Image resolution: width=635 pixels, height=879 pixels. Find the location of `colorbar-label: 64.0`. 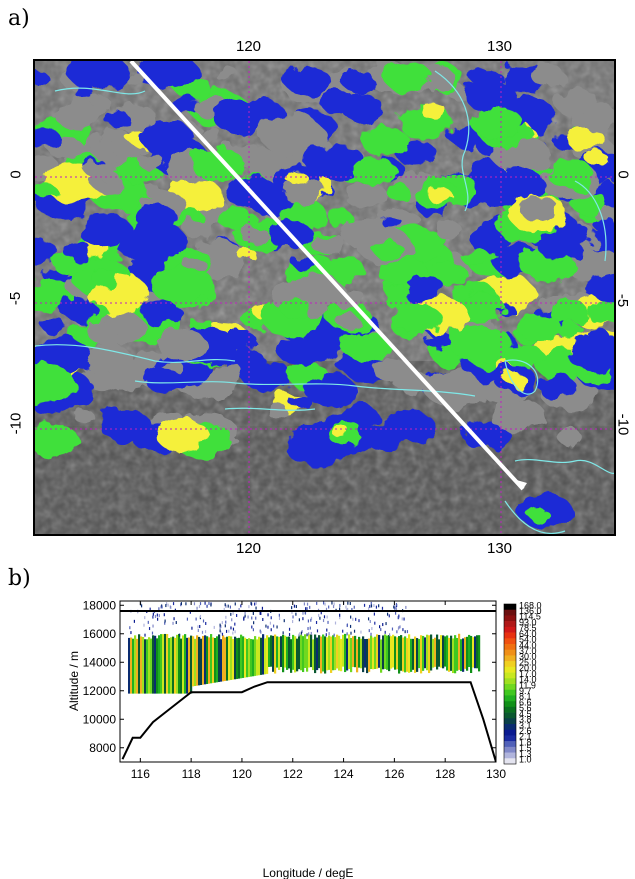

colorbar-label: 64.0 is located at coordinates (528, 634).